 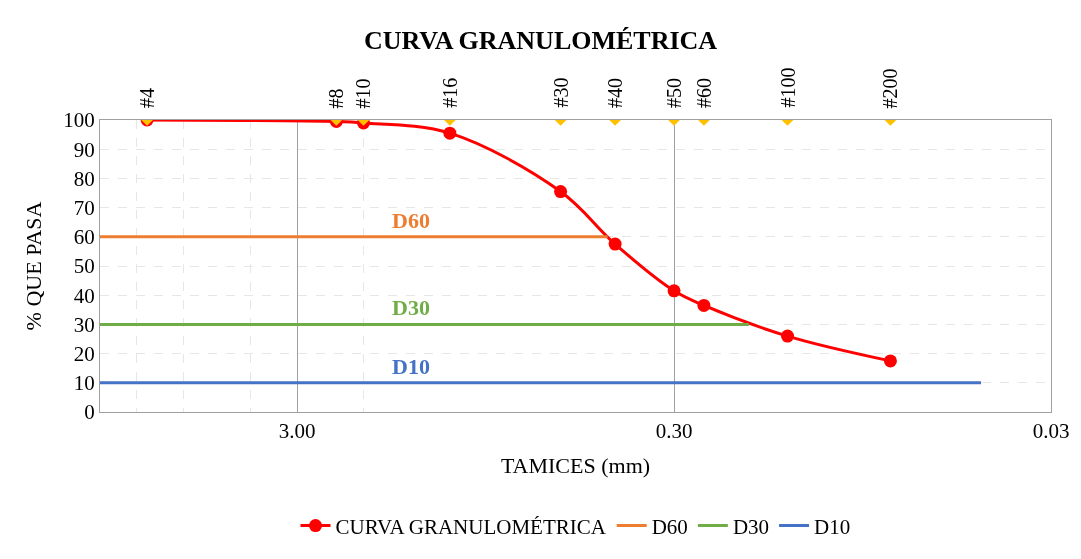 What do you see at coordinates (674, 431) in the screenshot?
I see `x-tick-label: 0.30` at bounding box center [674, 431].